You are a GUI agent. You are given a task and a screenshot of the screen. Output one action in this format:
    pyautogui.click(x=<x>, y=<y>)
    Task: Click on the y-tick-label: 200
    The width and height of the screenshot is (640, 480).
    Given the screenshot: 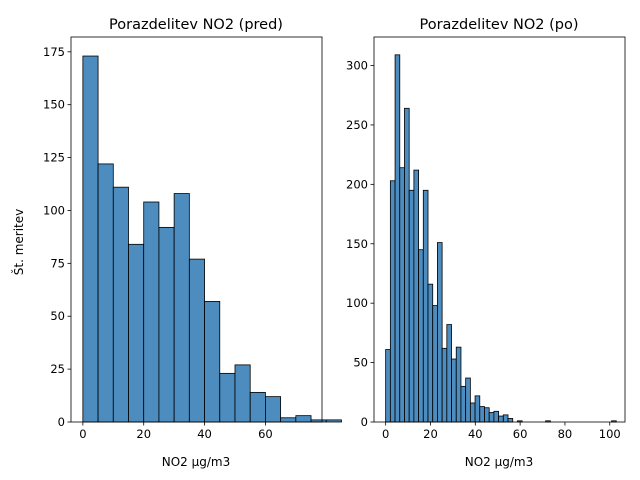 What is the action you would take?
    pyautogui.click(x=357, y=184)
    